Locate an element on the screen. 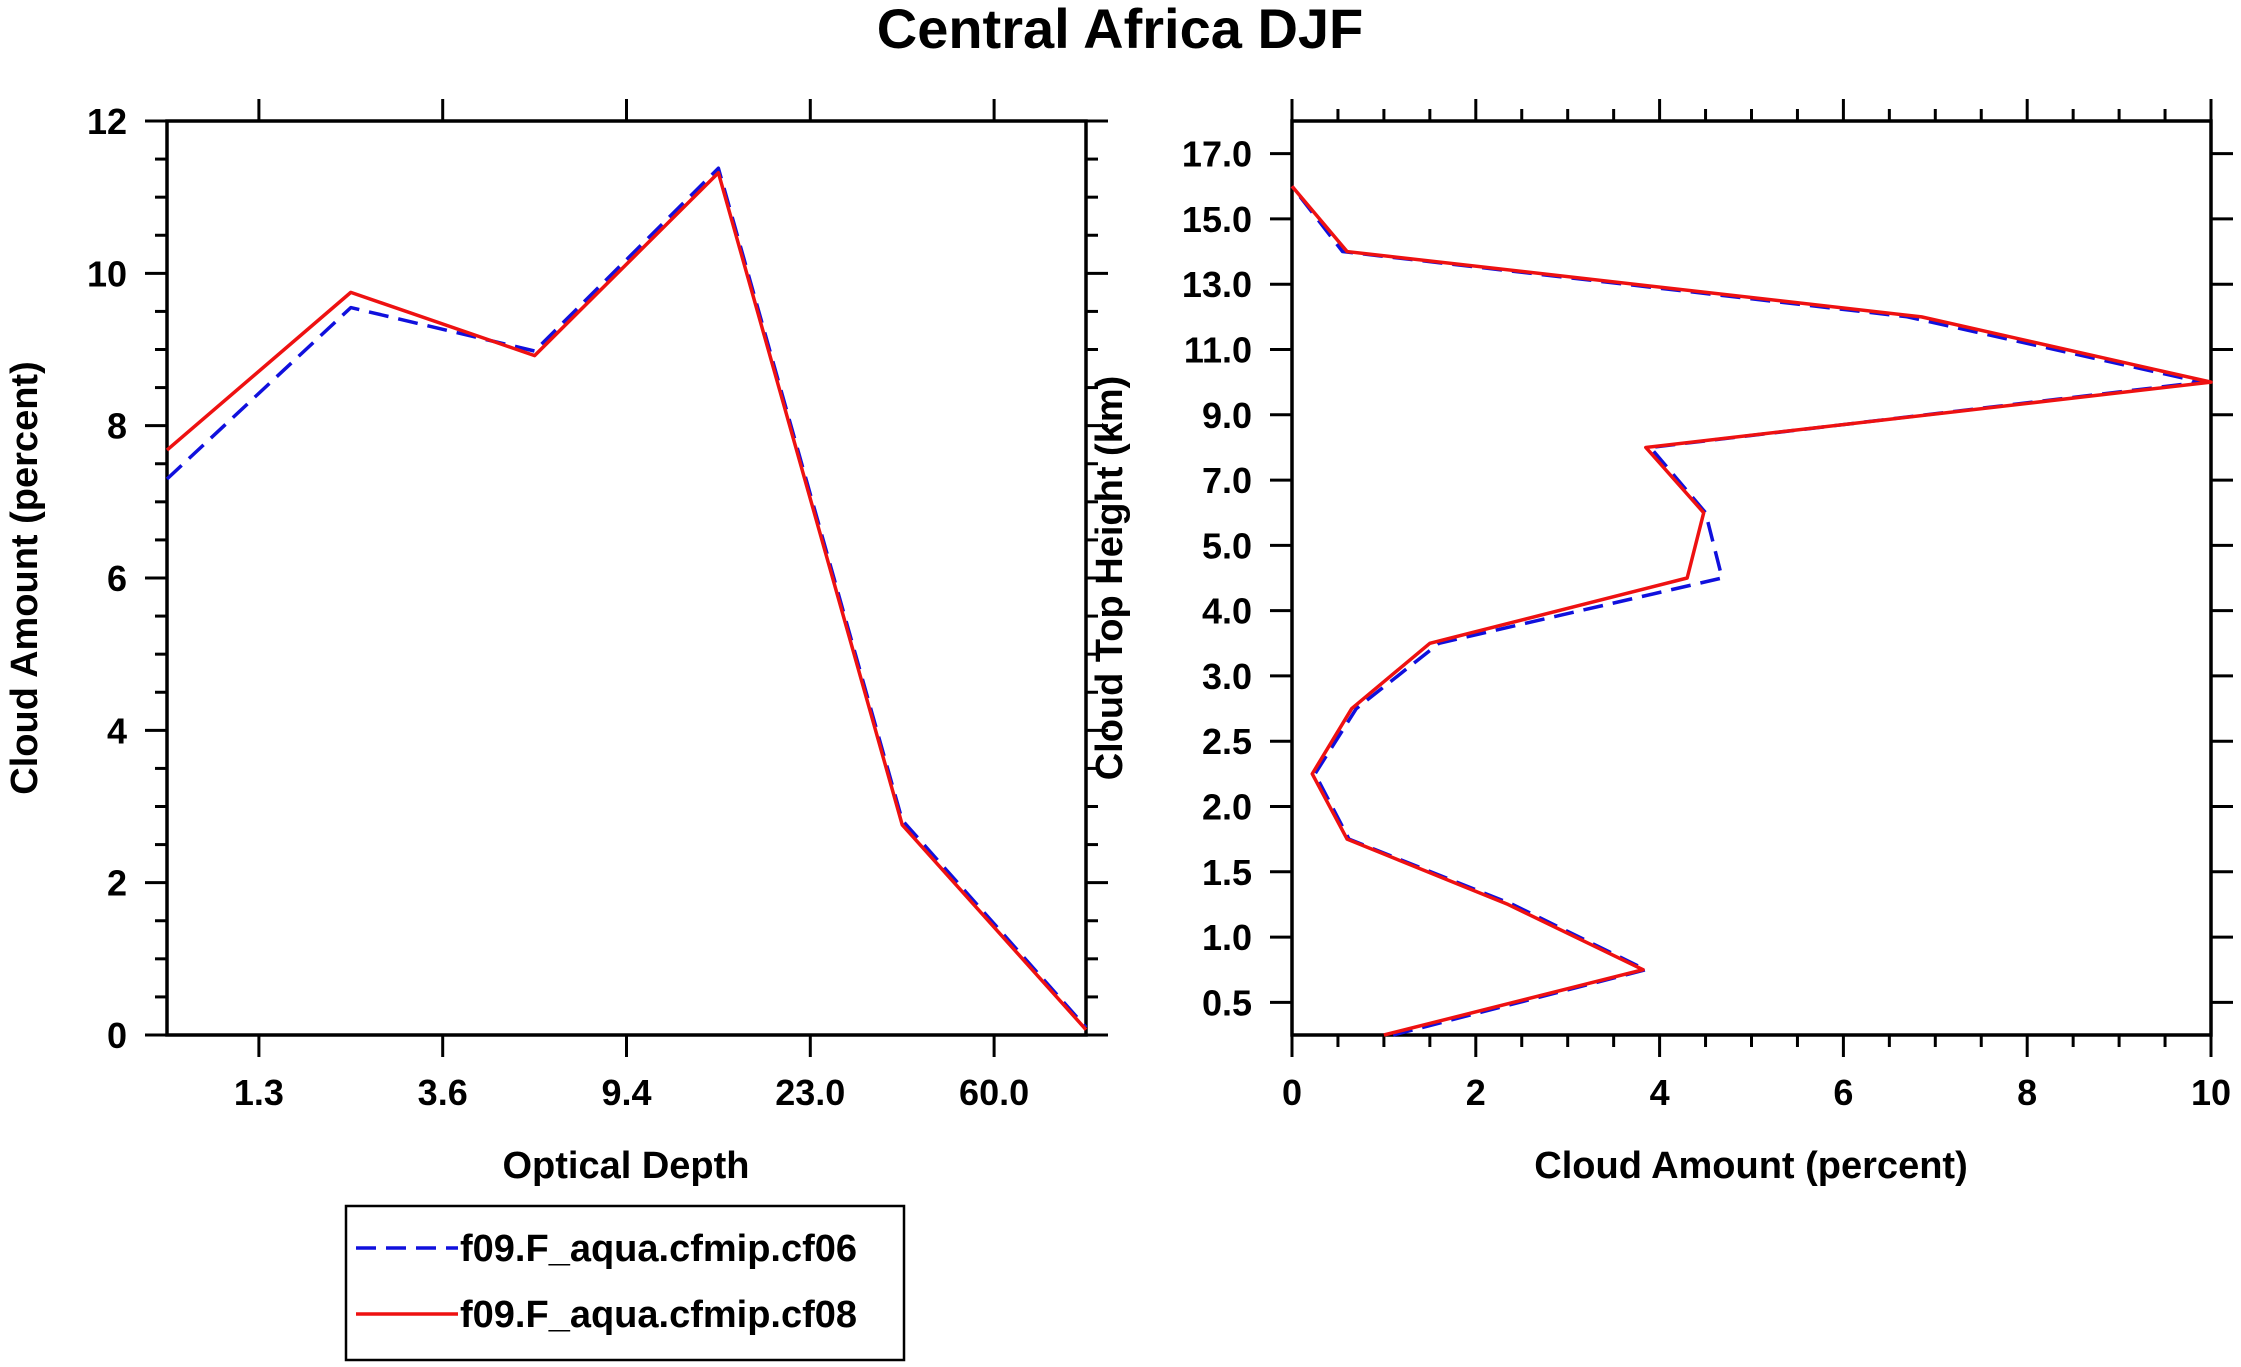 The image size is (2241, 1367). legend-box is located at coordinates (625, 1283).